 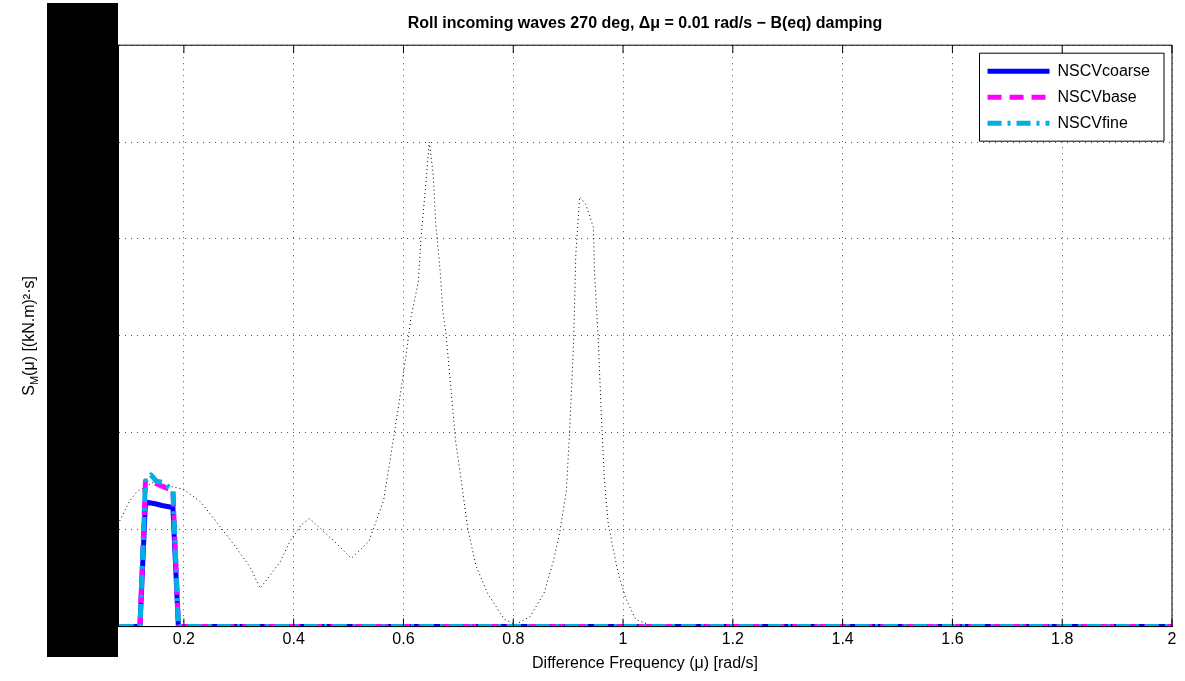 What do you see at coordinates (645, 23) in the screenshot?
I see `chart-title: Roll incoming waves 270 deg, Δμ = 0.01 rad/s − B(eq) damping` at bounding box center [645, 23].